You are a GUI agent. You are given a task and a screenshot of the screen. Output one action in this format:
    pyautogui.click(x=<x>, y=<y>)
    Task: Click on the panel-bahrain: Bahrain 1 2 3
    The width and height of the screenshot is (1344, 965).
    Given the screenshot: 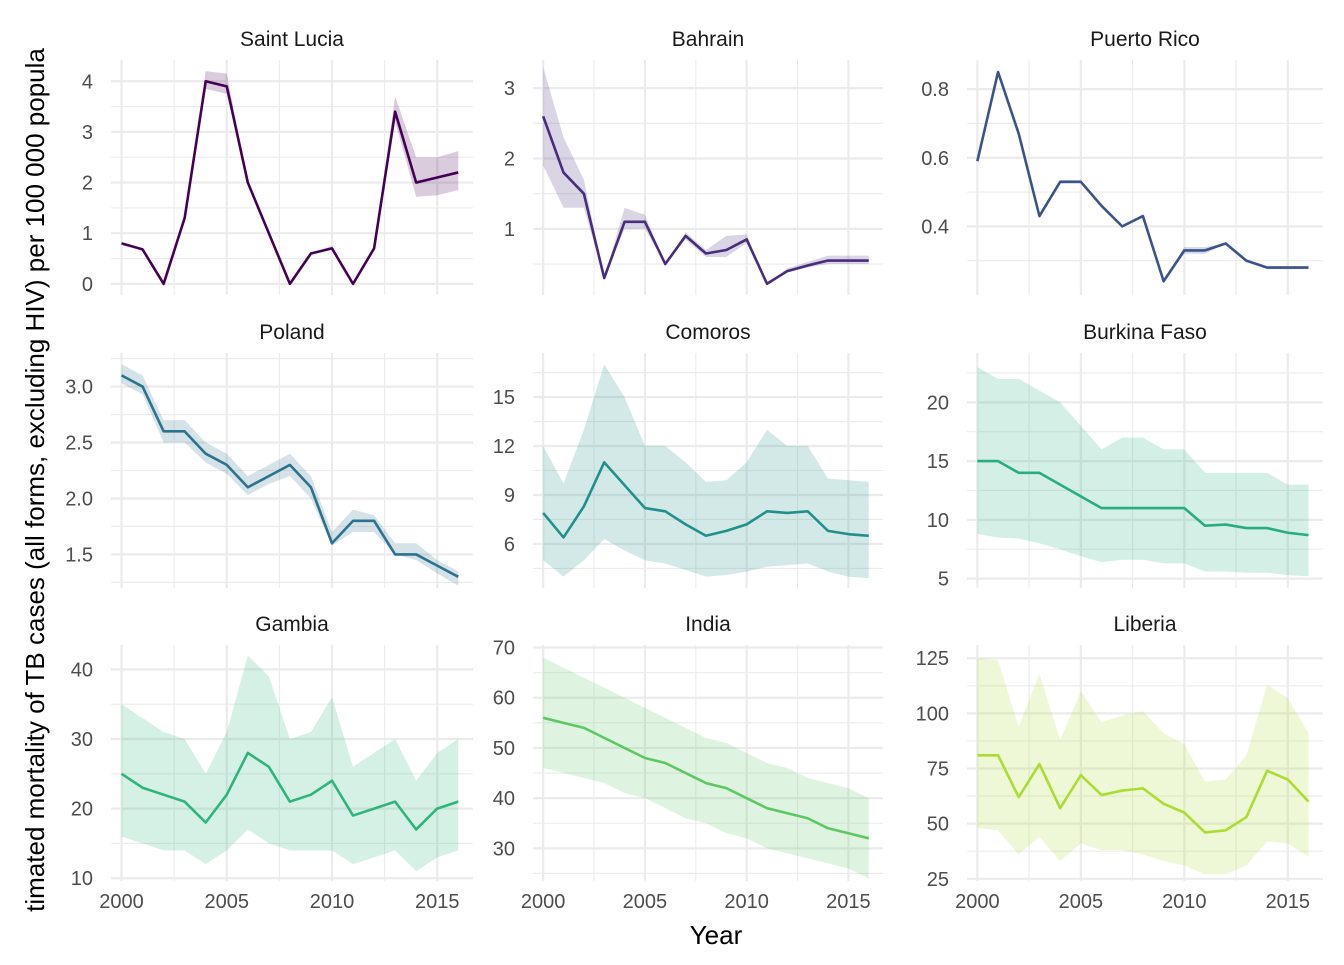 What is the action you would take?
    pyautogui.click(x=693, y=161)
    